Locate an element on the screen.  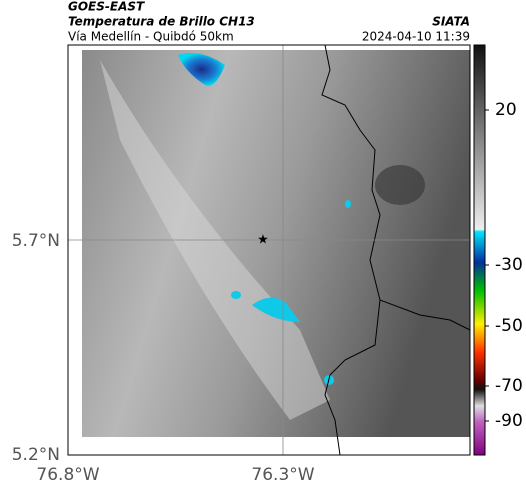
colorbar-tick-label: -70 is located at coordinates (509, 386).